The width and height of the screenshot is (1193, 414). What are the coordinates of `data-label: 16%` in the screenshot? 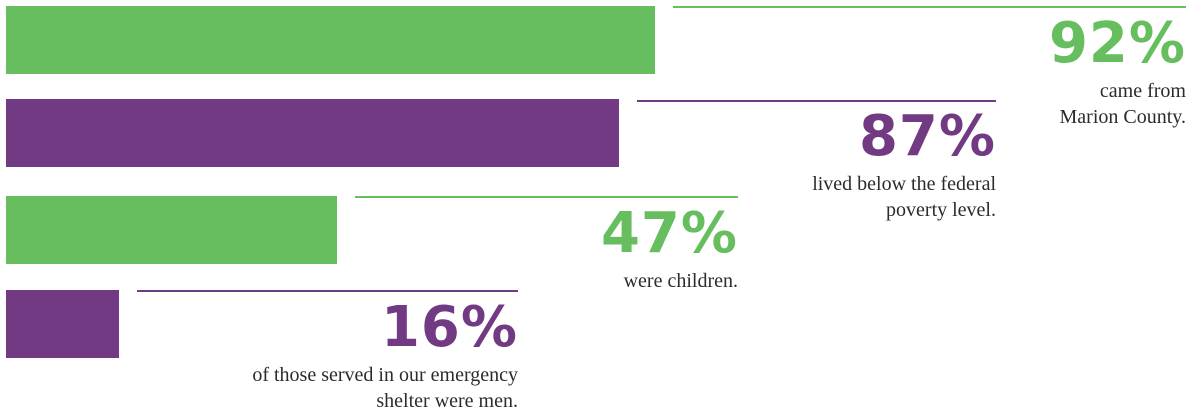 It's located at (449, 327).